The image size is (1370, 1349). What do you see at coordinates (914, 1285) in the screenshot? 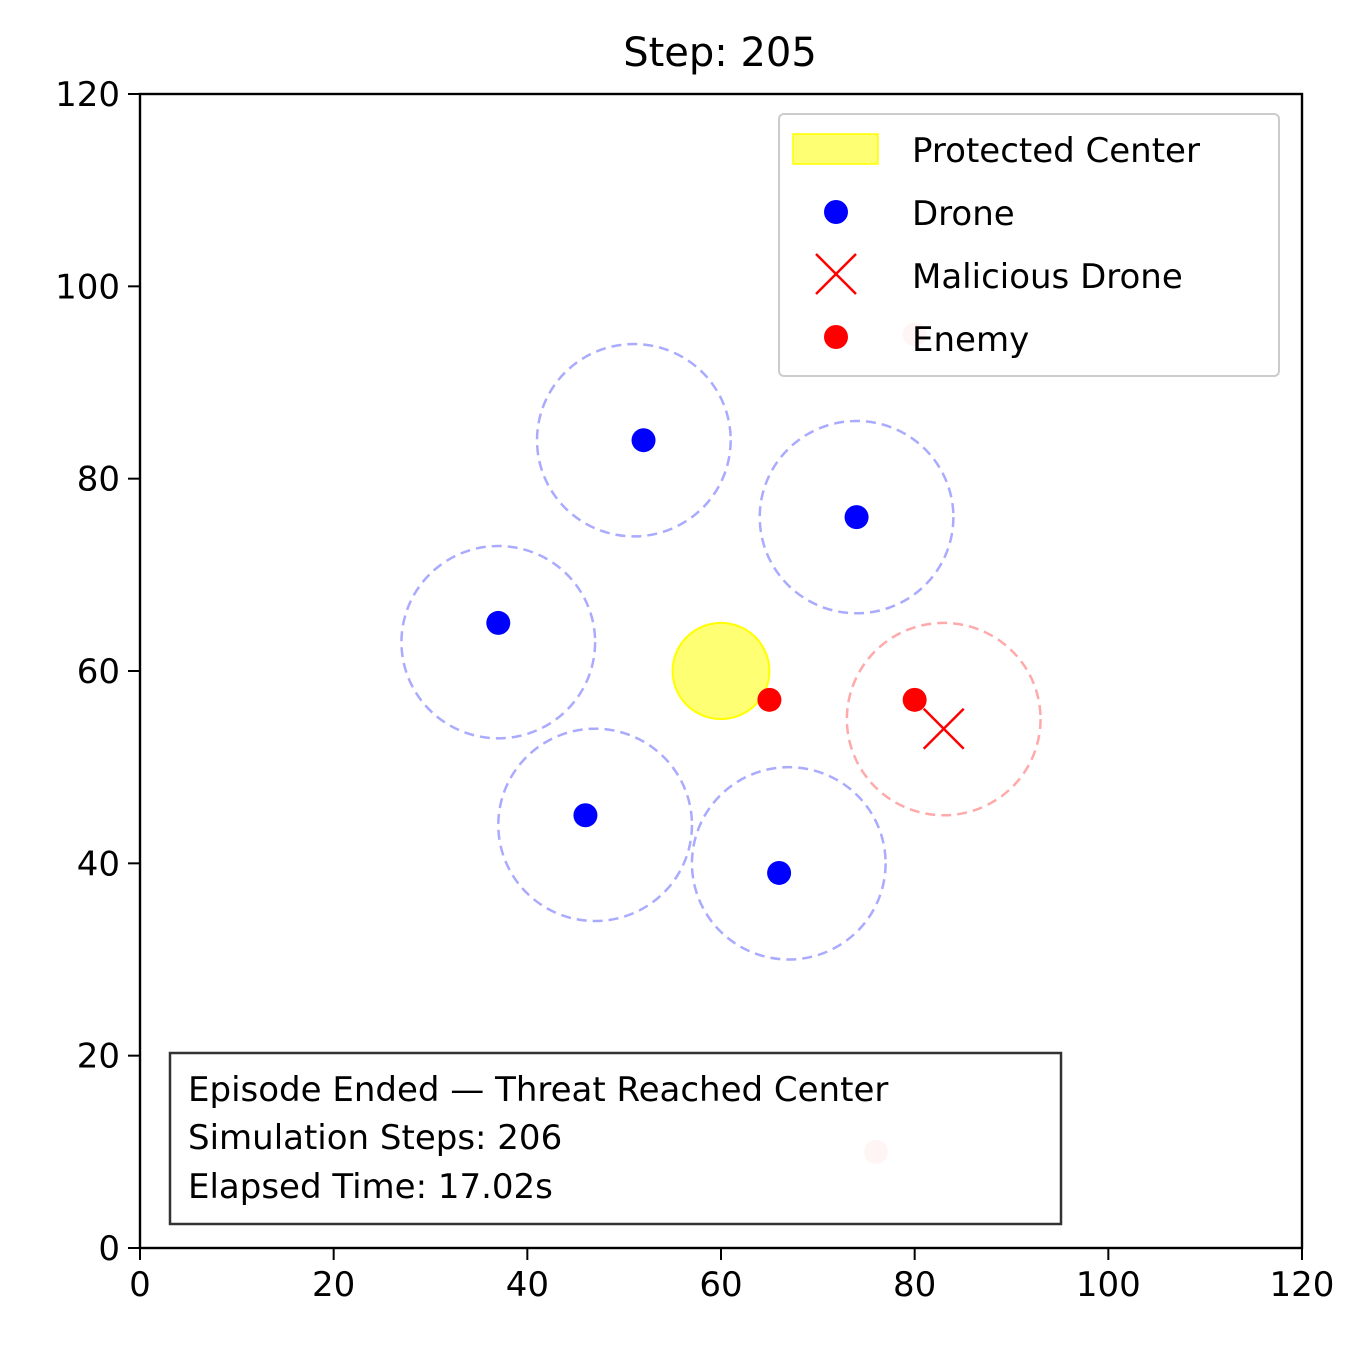
I see `x-tick-label: 80` at bounding box center [914, 1285].